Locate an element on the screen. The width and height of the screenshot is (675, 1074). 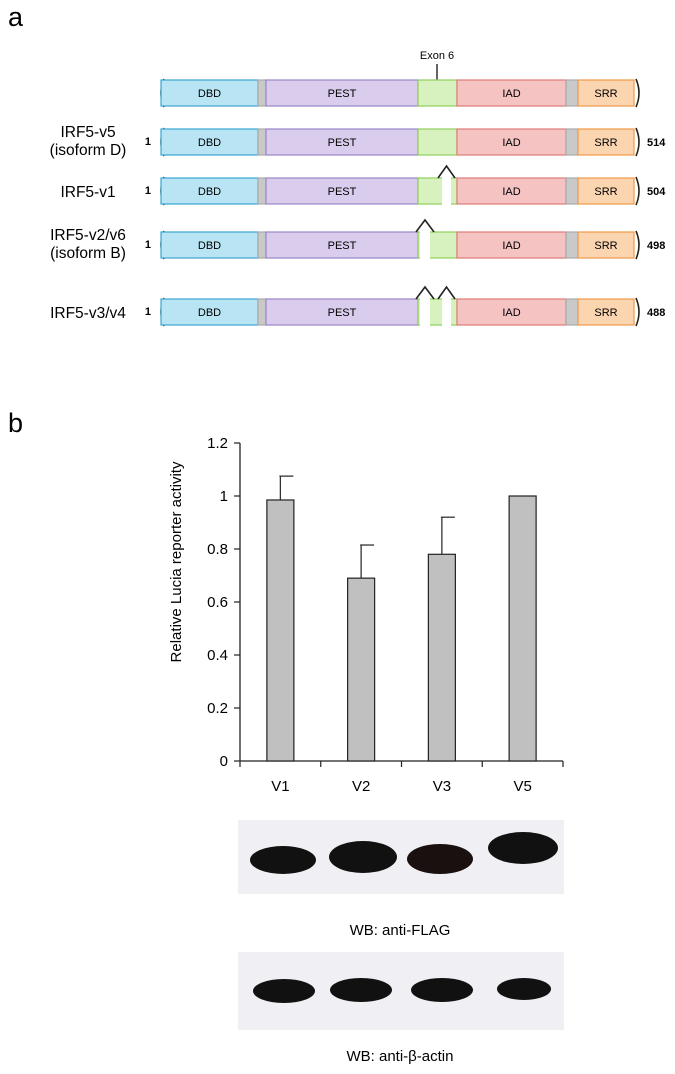
x-tick-label: V1 is located at coordinates (280, 786).